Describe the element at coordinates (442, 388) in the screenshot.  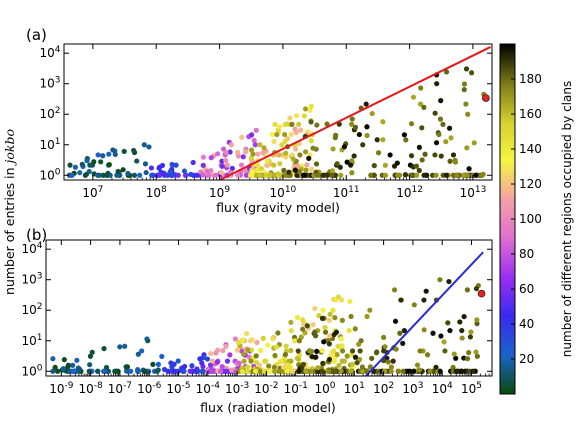
I see `x-tick-label: 104` at that location.